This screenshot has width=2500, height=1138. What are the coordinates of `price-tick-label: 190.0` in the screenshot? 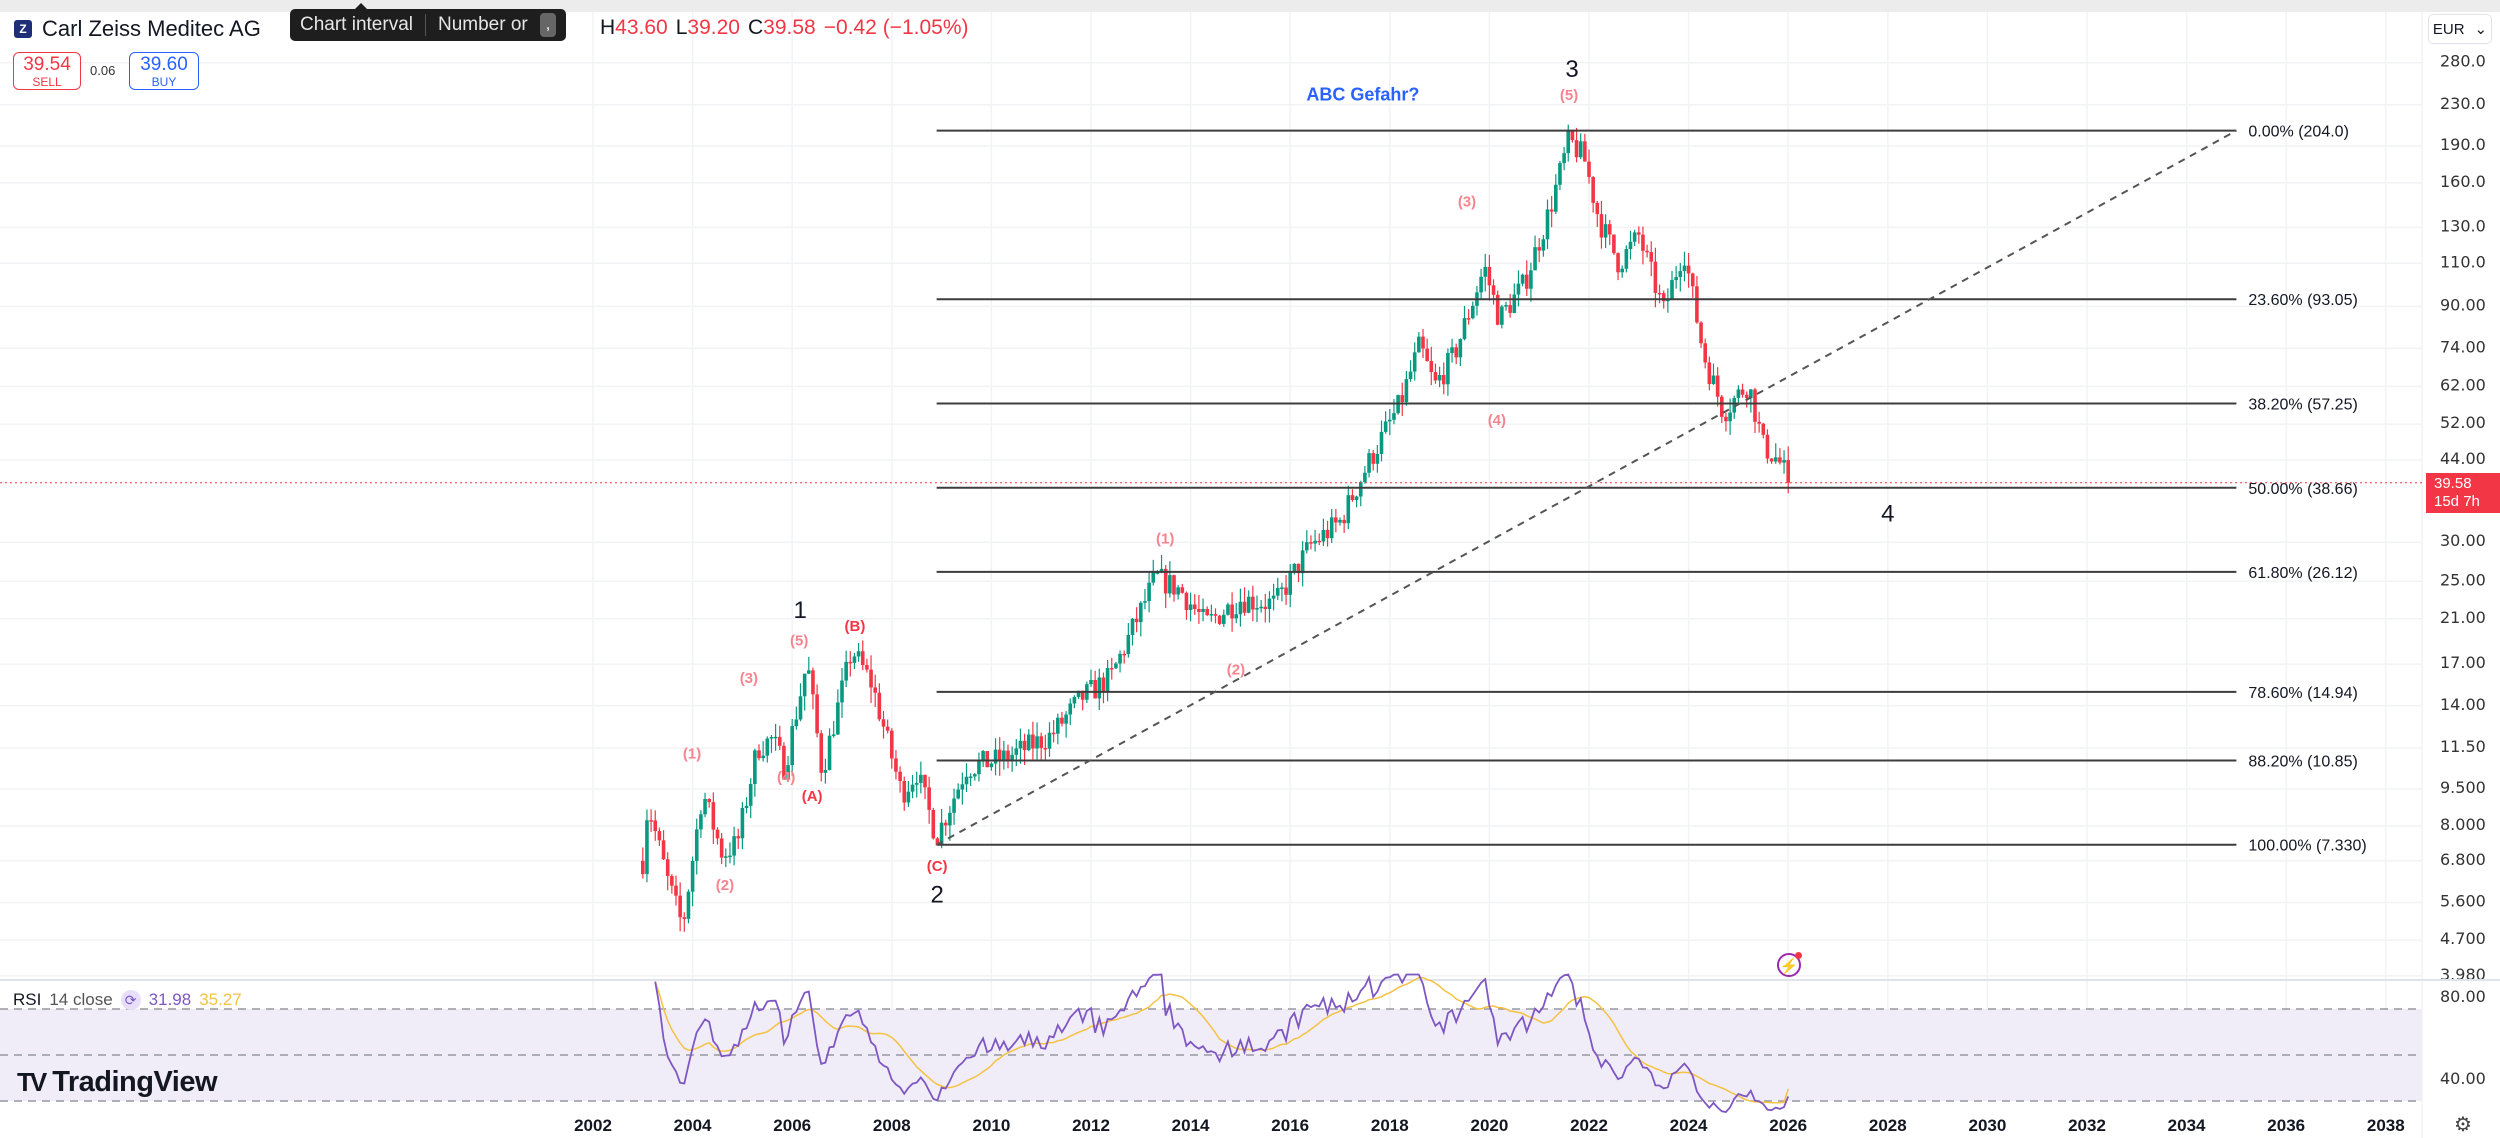 It's located at (2463, 144).